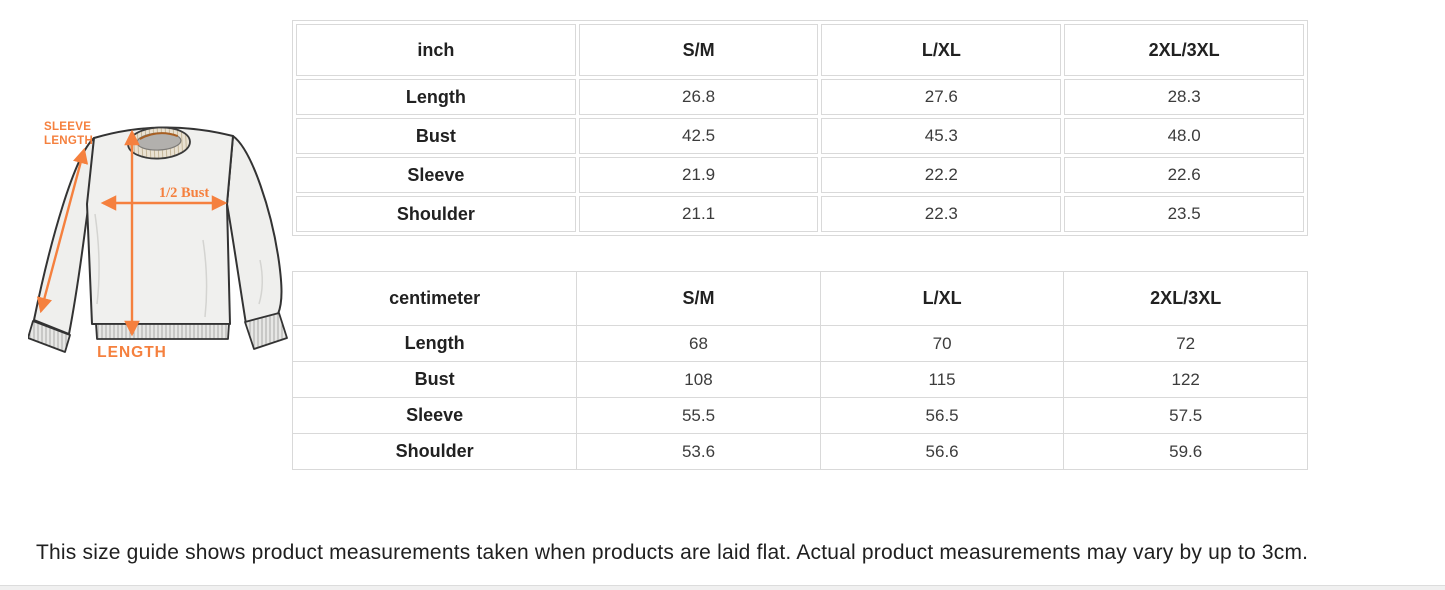  I want to click on measure-value-cell: 53.6, so click(698, 451).